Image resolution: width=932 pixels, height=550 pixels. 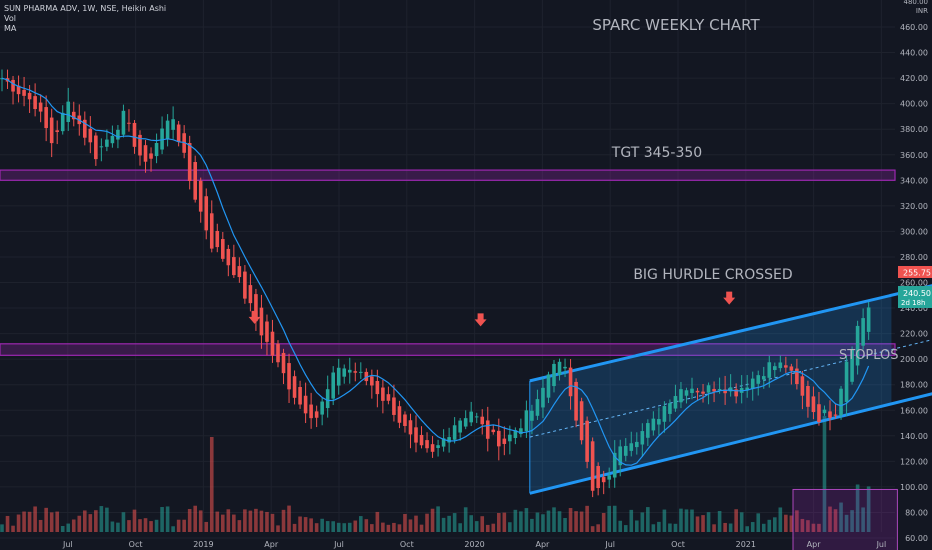 What do you see at coordinates (916, 538) in the screenshot?
I see `price-tick-60: 60.00` at bounding box center [916, 538].